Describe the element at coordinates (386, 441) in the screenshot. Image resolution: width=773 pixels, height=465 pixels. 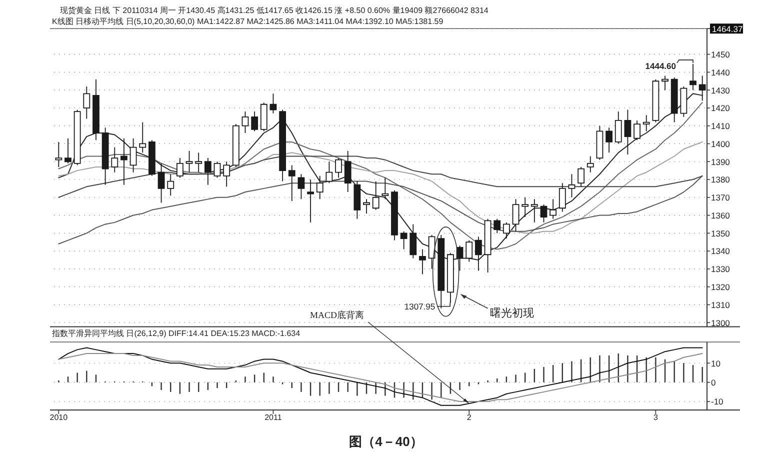
I see `text: 图（4－40）` at that location.